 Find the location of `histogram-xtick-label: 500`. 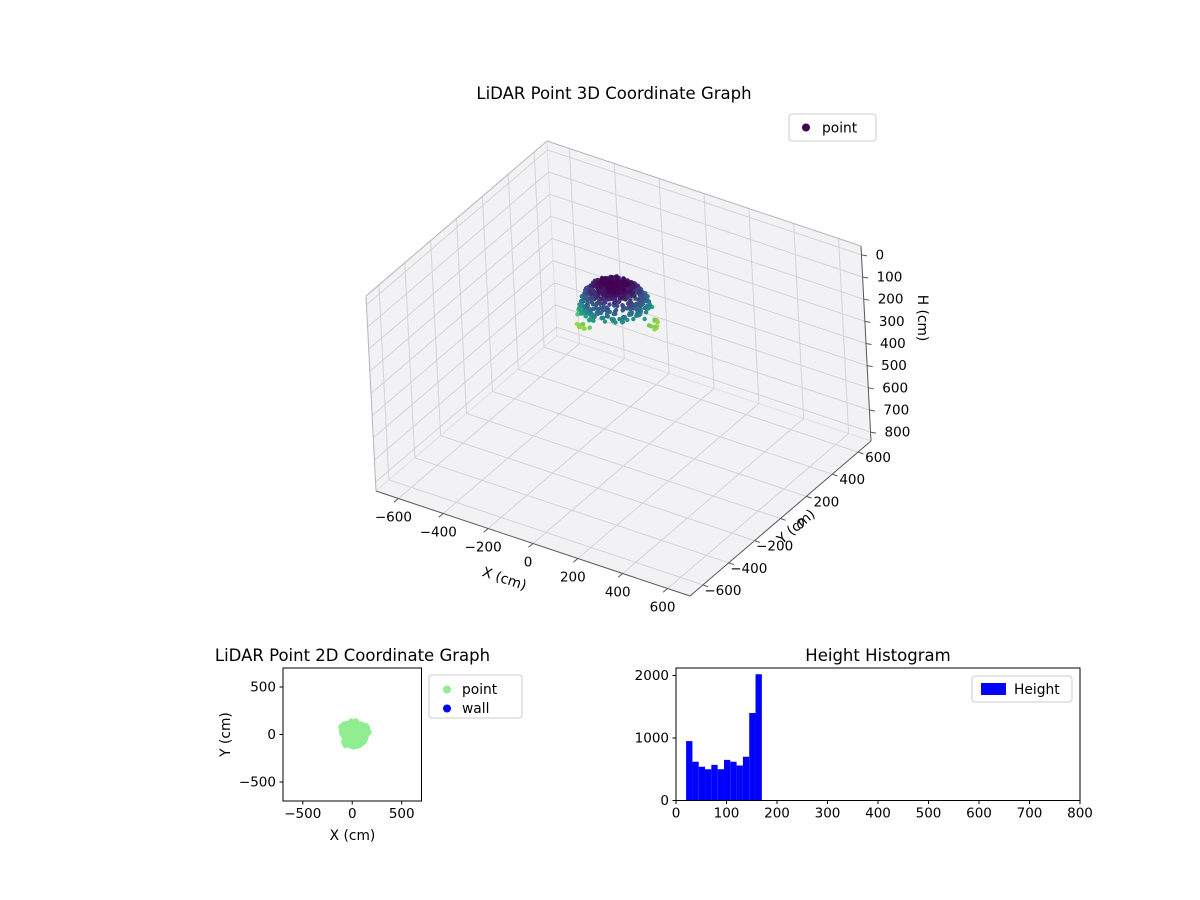

histogram-xtick-label: 500 is located at coordinates (929, 814).